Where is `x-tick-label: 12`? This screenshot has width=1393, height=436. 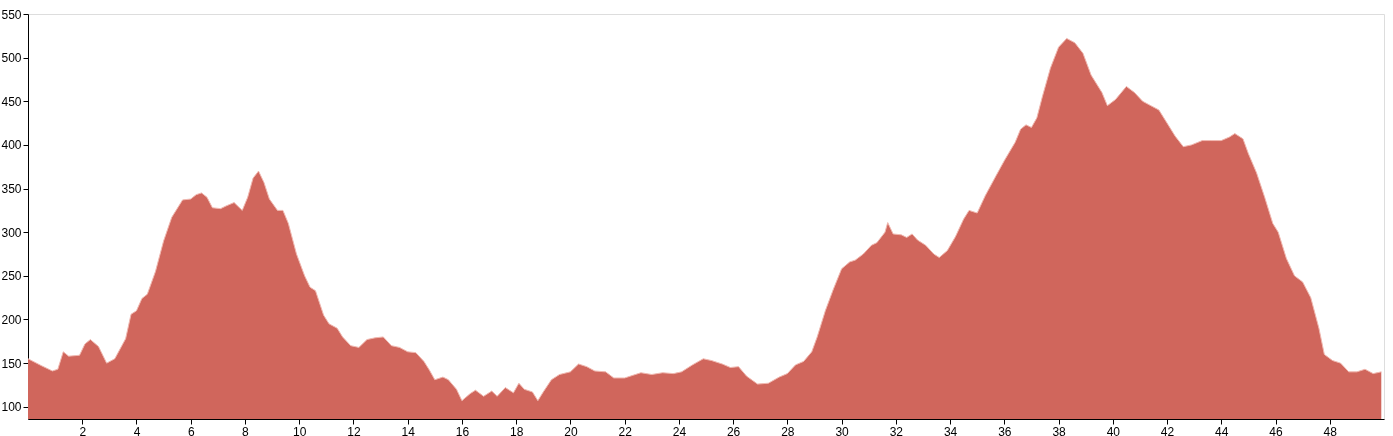 x-tick-label: 12 is located at coordinates (354, 430).